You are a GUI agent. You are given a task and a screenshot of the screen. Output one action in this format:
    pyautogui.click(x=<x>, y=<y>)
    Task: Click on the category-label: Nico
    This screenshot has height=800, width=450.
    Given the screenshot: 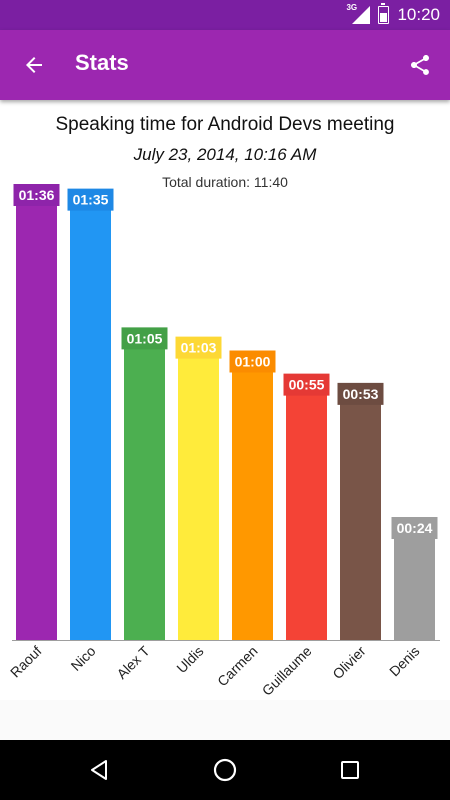 What is the action you would take?
    pyautogui.click(x=82, y=658)
    